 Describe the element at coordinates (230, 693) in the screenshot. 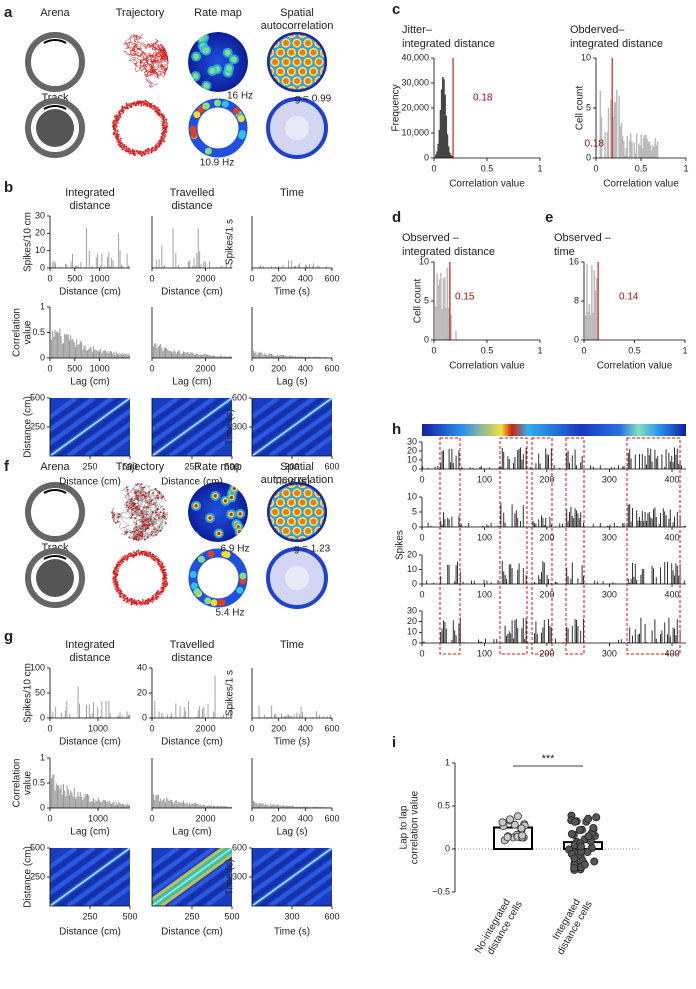

I see `y-axis-label: Spikes/1 s` at that location.